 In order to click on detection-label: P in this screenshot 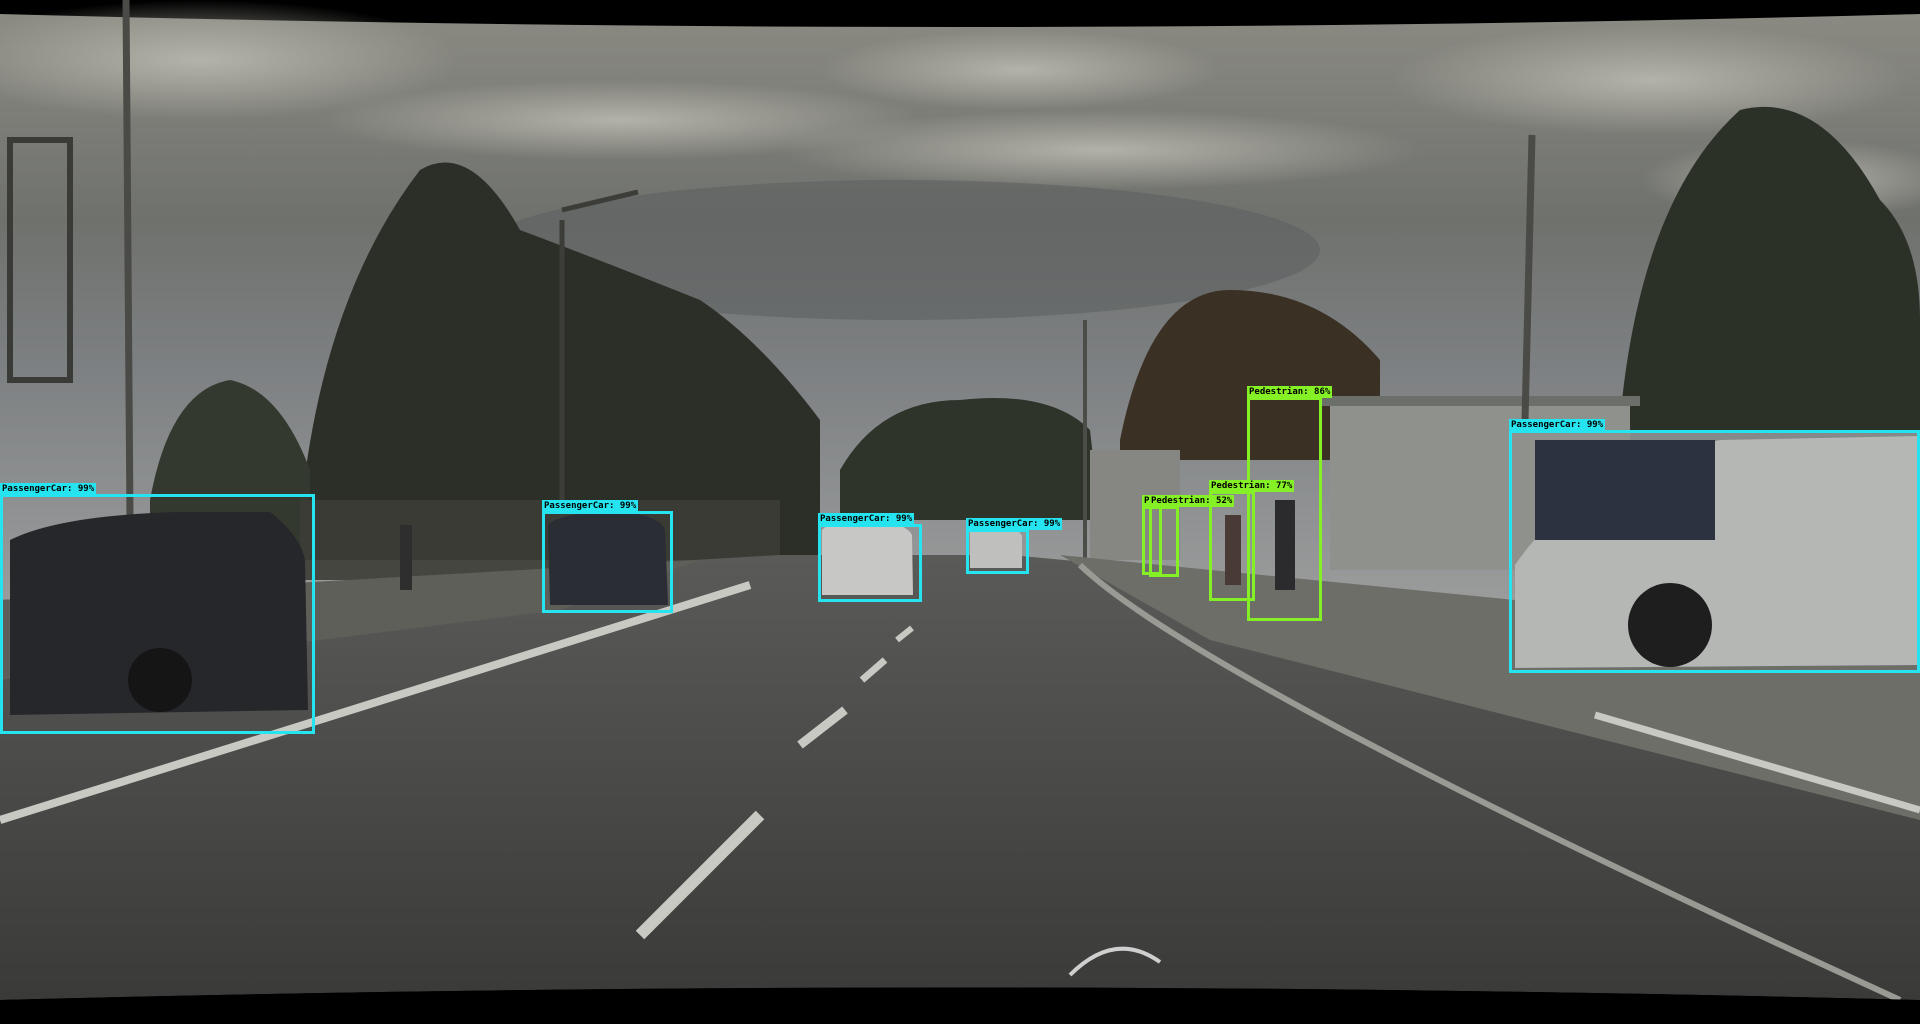, I will do `click(1147, 501)`.